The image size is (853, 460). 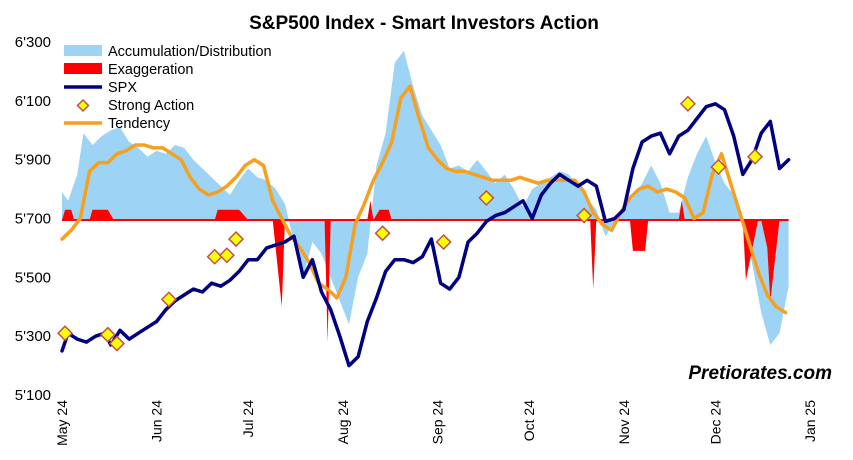 What do you see at coordinates (83, 50) in the screenshot?
I see `legend-swatch-accumulation` at bounding box center [83, 50].